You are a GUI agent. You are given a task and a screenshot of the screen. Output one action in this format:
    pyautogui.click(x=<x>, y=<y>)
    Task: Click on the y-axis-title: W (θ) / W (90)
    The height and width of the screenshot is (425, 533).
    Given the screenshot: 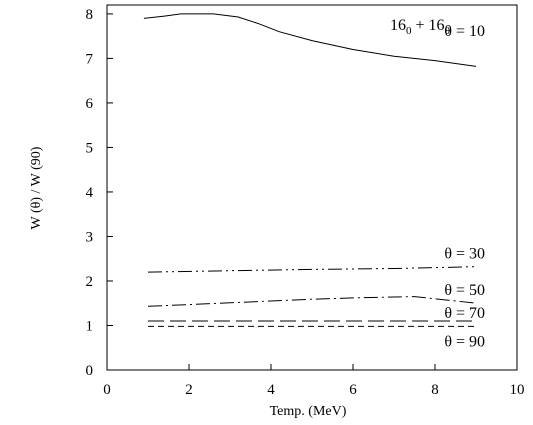 What is the action you would take?
    pyautogui.click(x=36, y=187)
    